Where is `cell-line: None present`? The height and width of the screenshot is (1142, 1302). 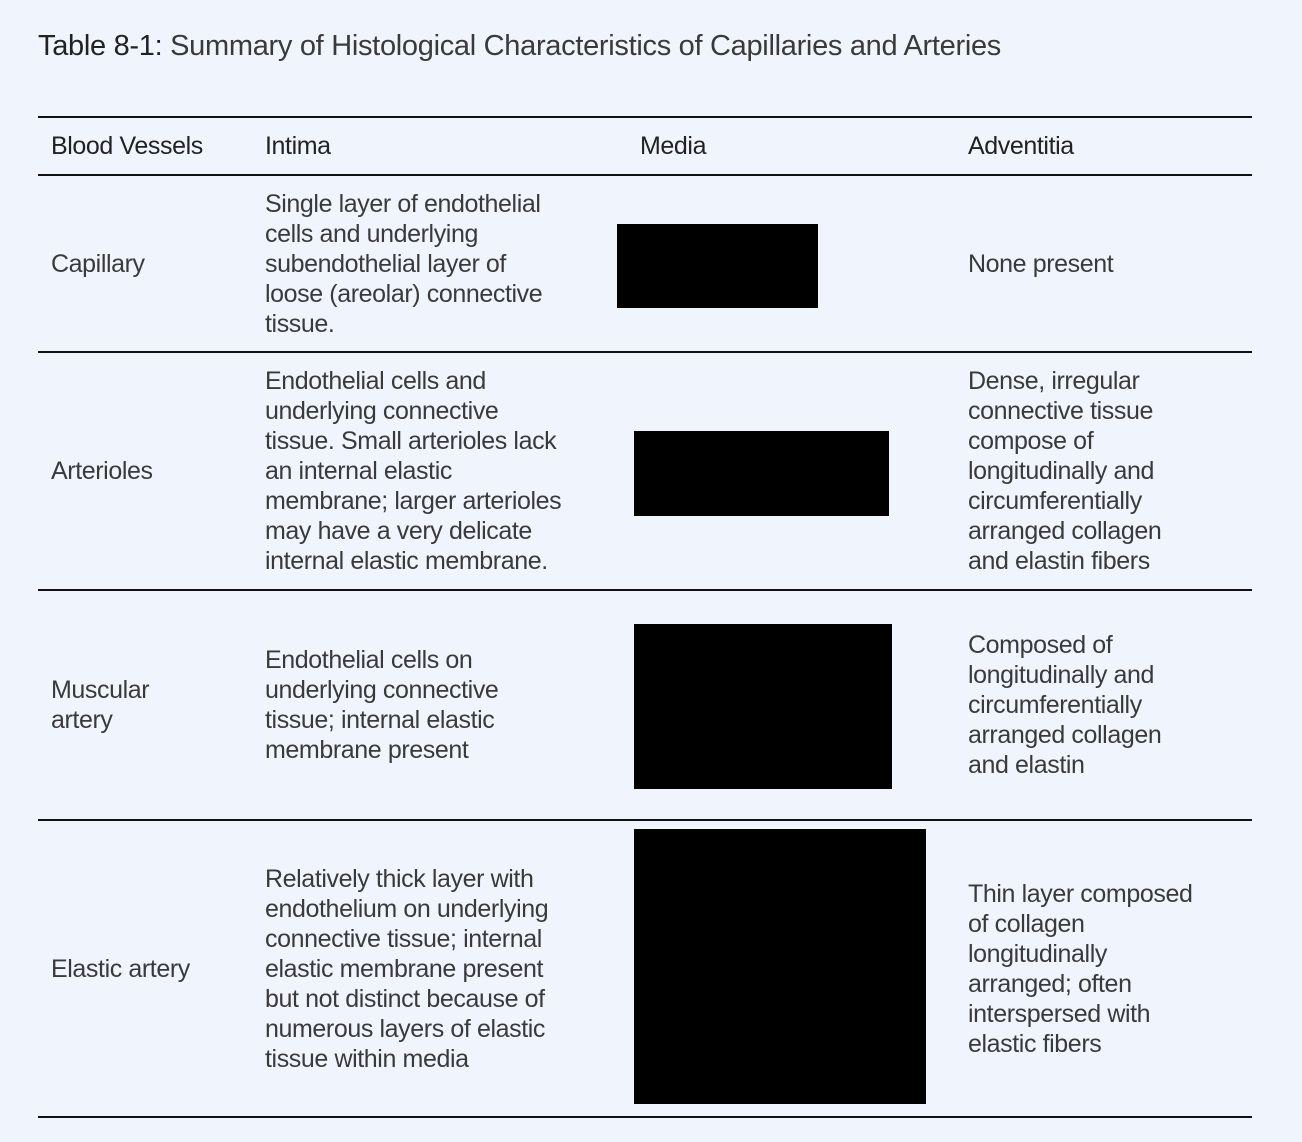 cell-line: None present is located at coordinates (1041, 264).